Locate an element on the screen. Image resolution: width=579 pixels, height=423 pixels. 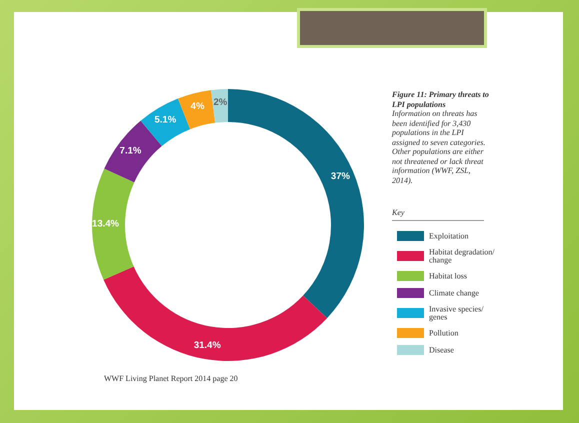
data-label: 4% is located at coordinates (197, 106).